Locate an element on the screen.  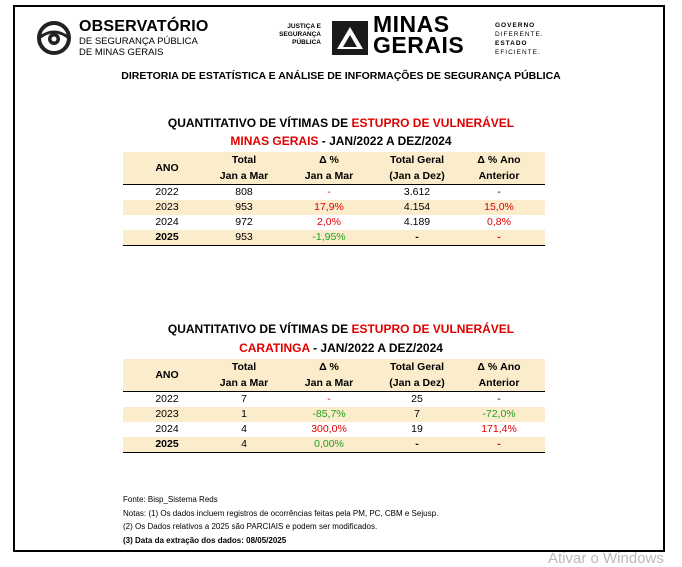
cell-total: 808 is located at coordinates (244, 192).